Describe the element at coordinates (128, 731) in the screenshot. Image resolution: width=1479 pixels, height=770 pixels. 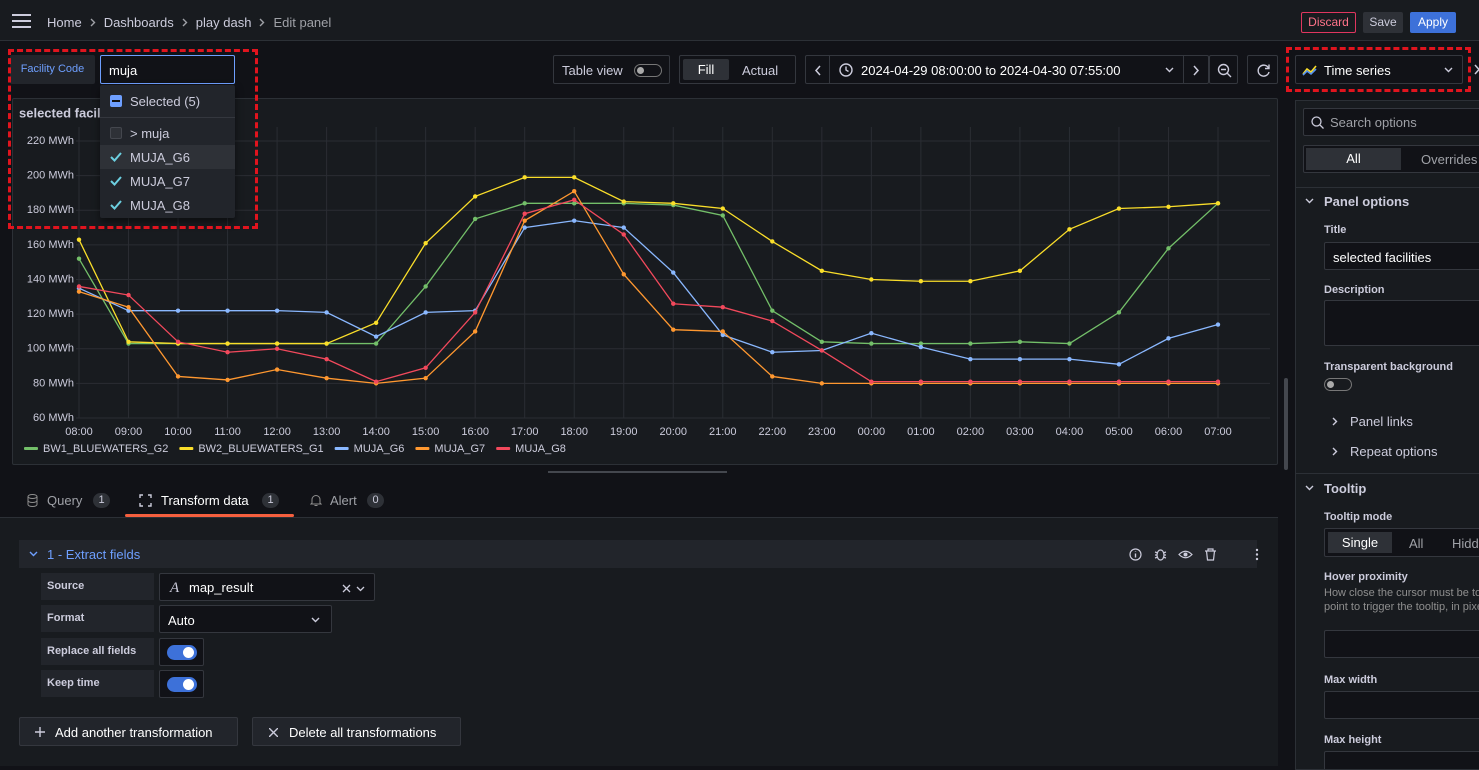
I see `add-transformation-button: Add another transformation` at that location.